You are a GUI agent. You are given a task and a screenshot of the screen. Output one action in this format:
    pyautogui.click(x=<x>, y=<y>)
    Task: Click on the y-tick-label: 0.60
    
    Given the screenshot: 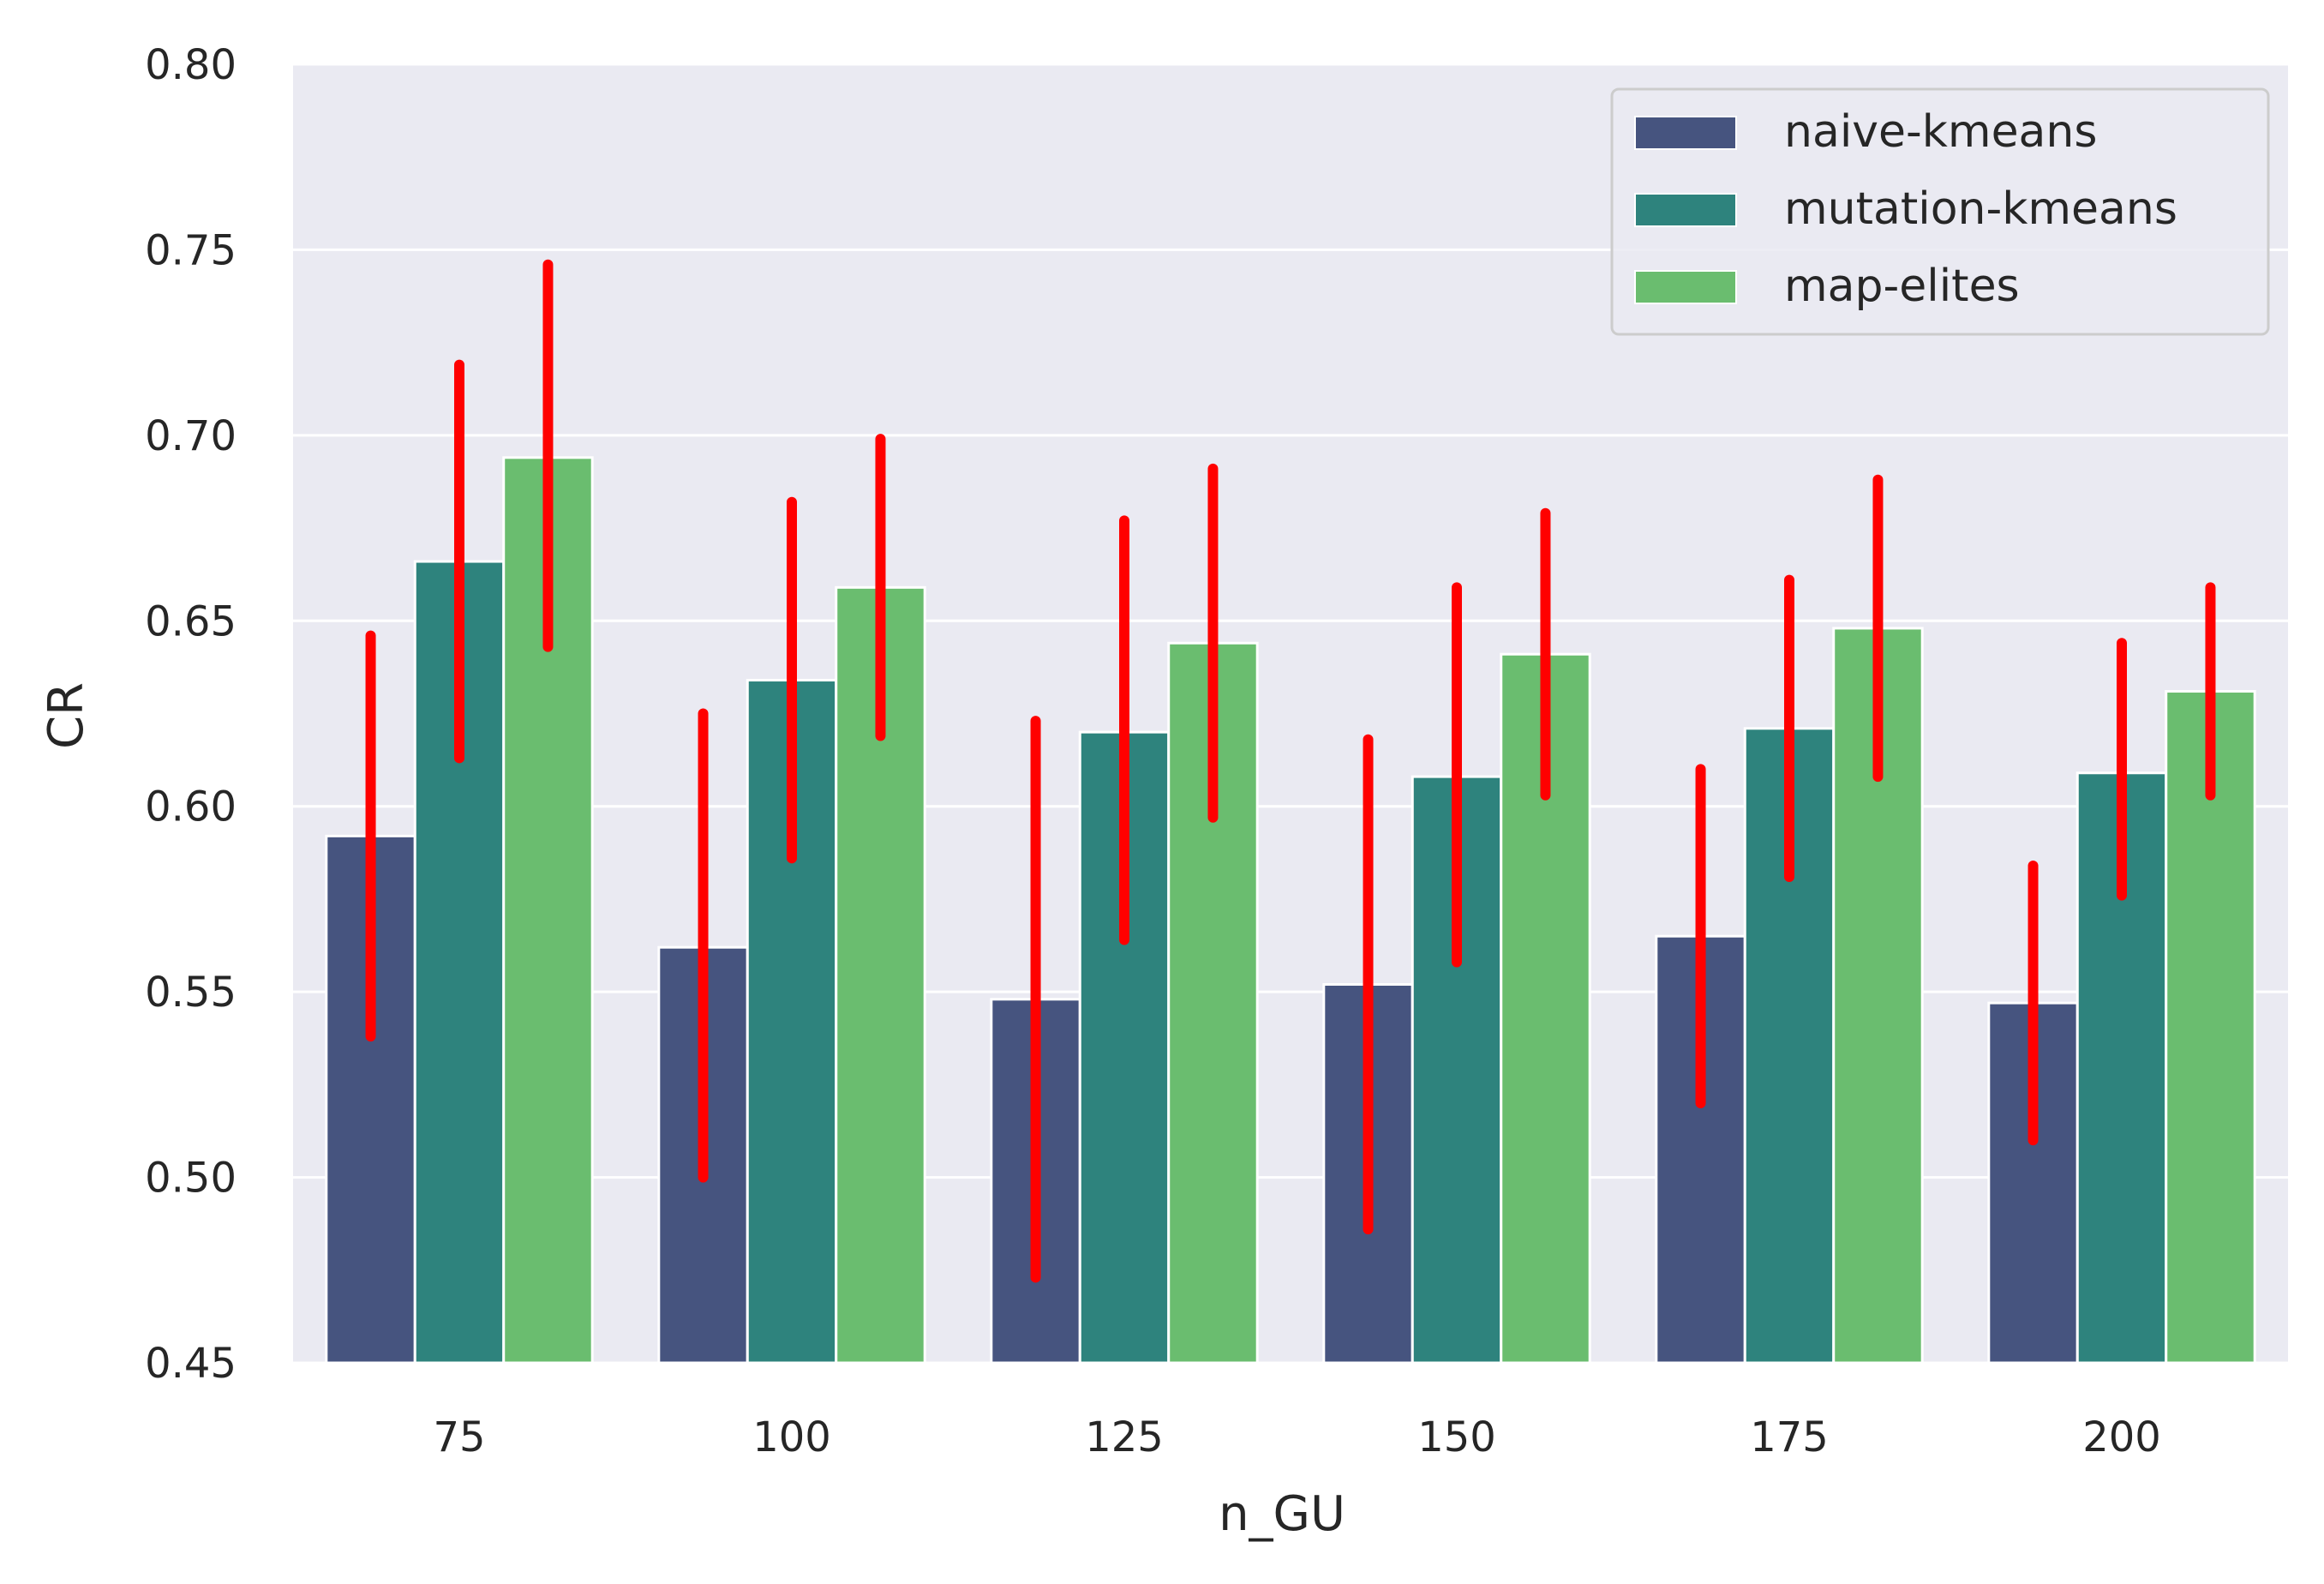 What is the action you would take?
    pyautogui.click(x=191, y=807)
    